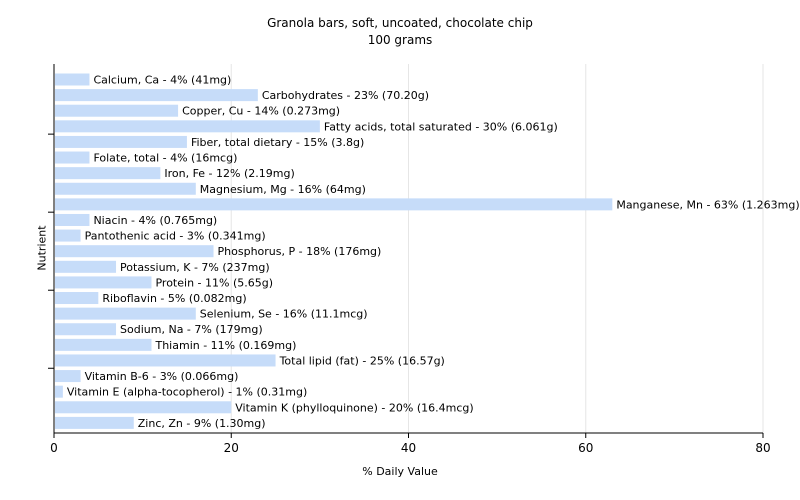 This screenshot has width=800, height=500. Describe the element at coordinates (214, 282) in the screenshot. I see `bar-label: Protein - 11% (5.65g)` at that location.